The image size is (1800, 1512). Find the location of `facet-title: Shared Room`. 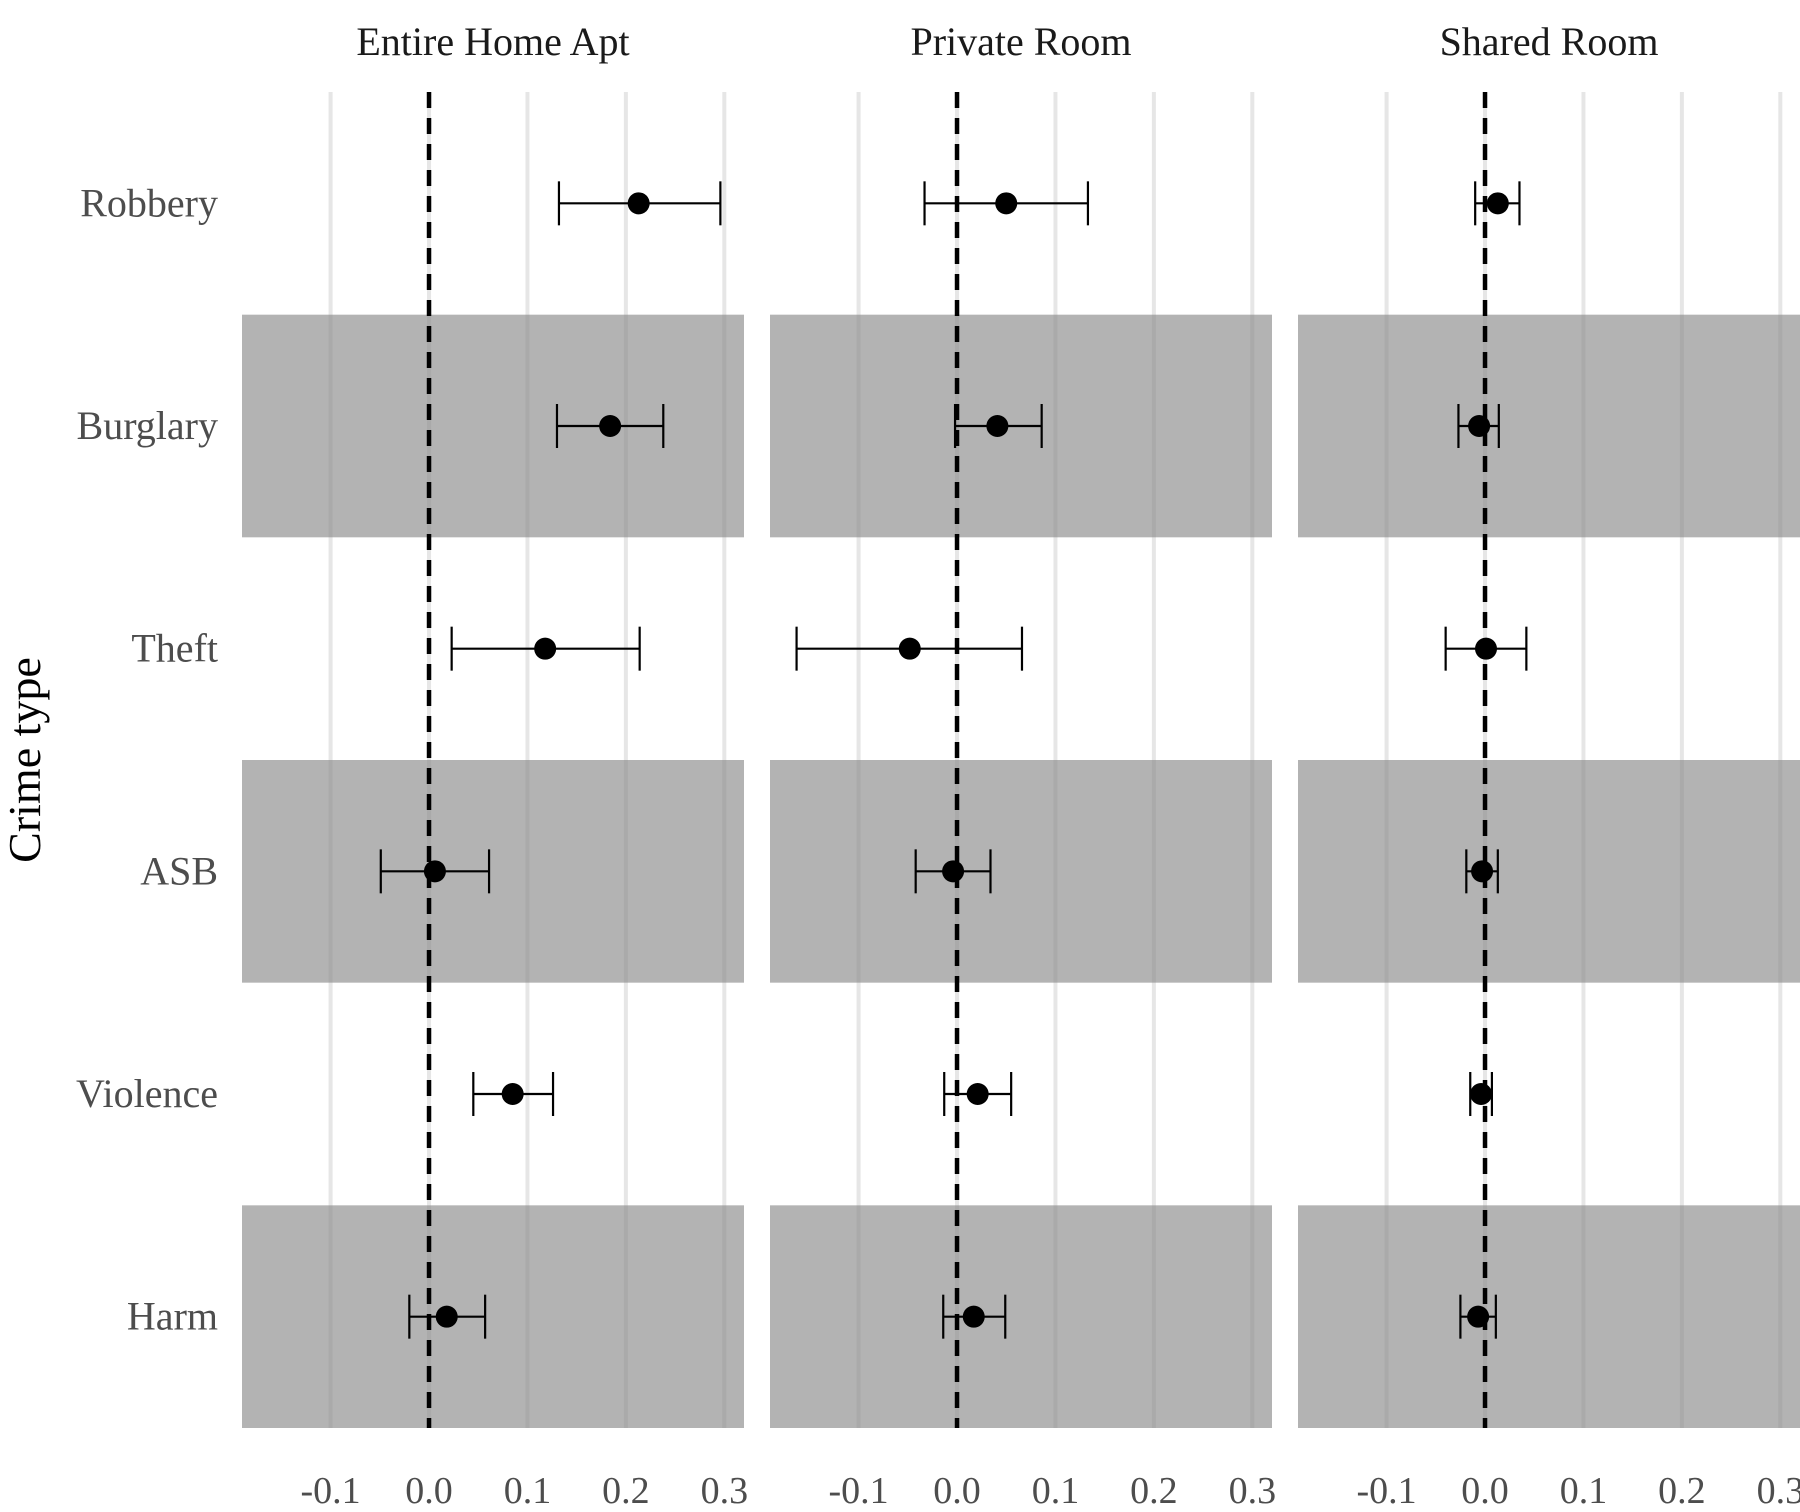

facet-title: Shared Room is located at coordinates (1549, 41).